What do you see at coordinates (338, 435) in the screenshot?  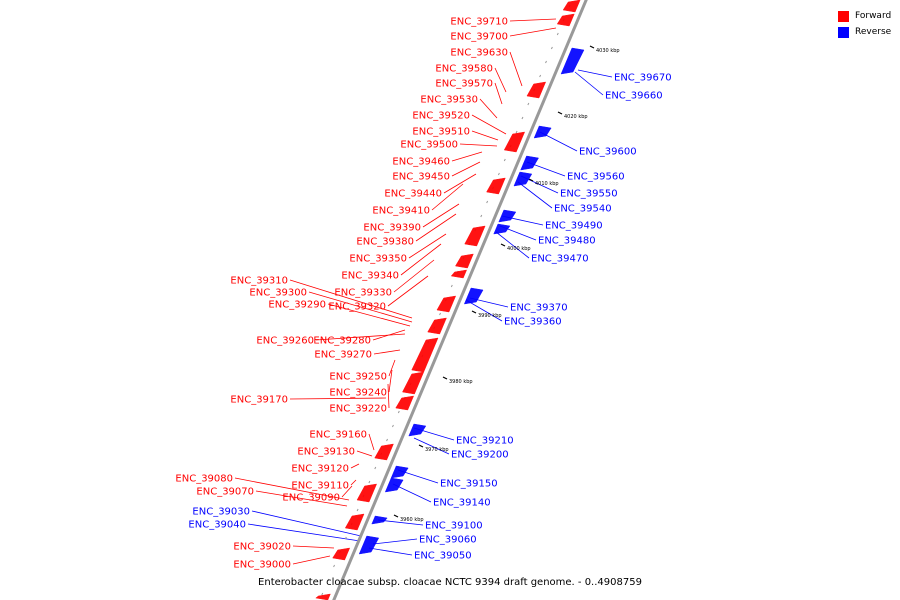 I see `forward-gene-label: ENC_39160` at bounding box center [338, 435].